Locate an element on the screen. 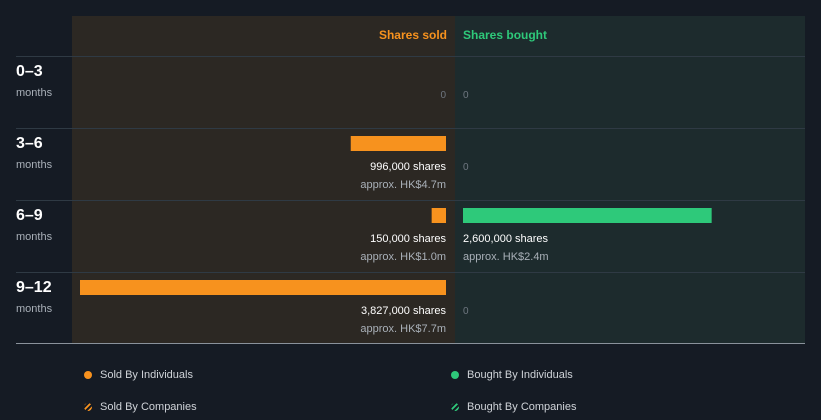 Image resolution: width=821 pixels, height=420 pixels. legend-bought-individuals: Bought By Individuals is located at coordinates (512, 375).